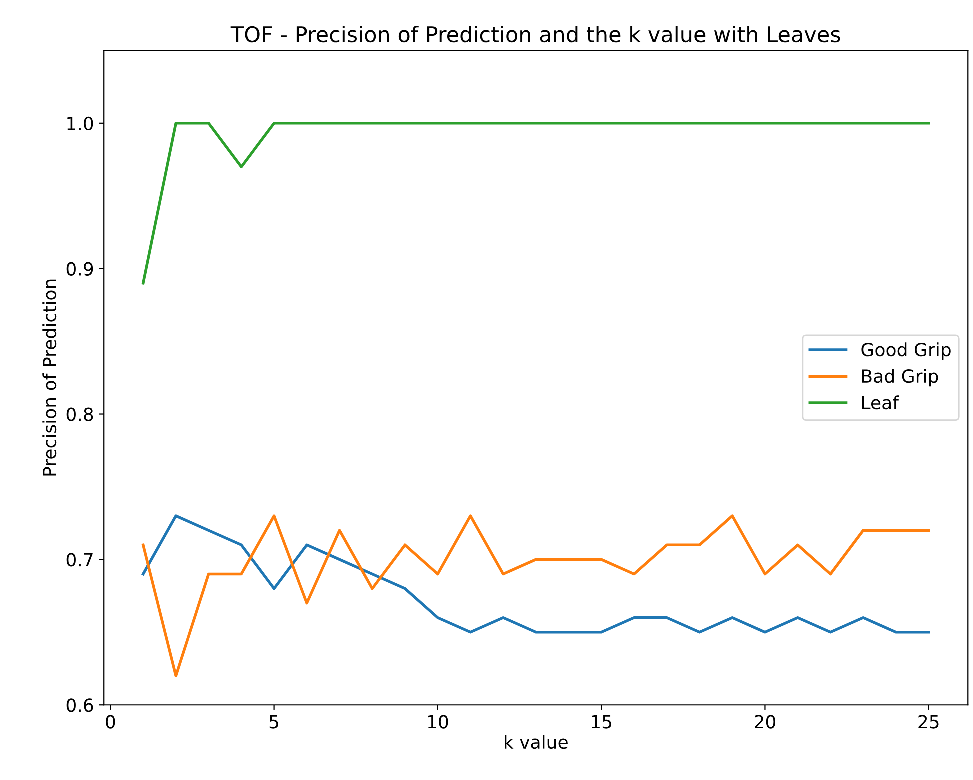  Describe the element at coordinates (602, 722) in the screenshot. I see `x-tick-label: 15` at that location.